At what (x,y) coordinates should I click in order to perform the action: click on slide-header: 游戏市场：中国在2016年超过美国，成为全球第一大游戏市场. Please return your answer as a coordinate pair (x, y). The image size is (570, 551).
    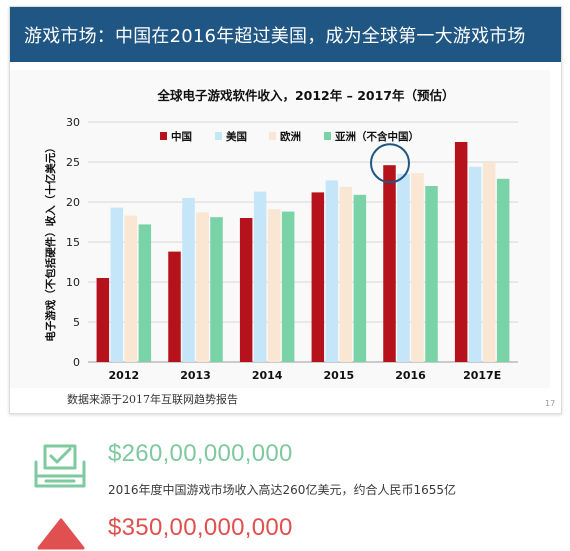
    Looking at the image, I should click on (285, 34).